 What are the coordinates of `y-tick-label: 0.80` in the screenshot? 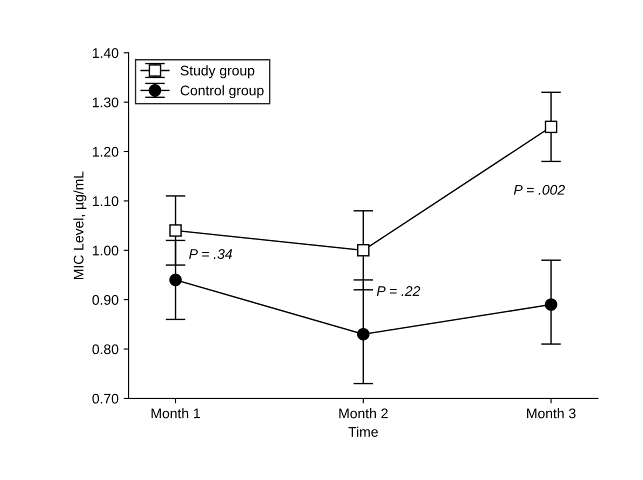 It's located at (105, 349).